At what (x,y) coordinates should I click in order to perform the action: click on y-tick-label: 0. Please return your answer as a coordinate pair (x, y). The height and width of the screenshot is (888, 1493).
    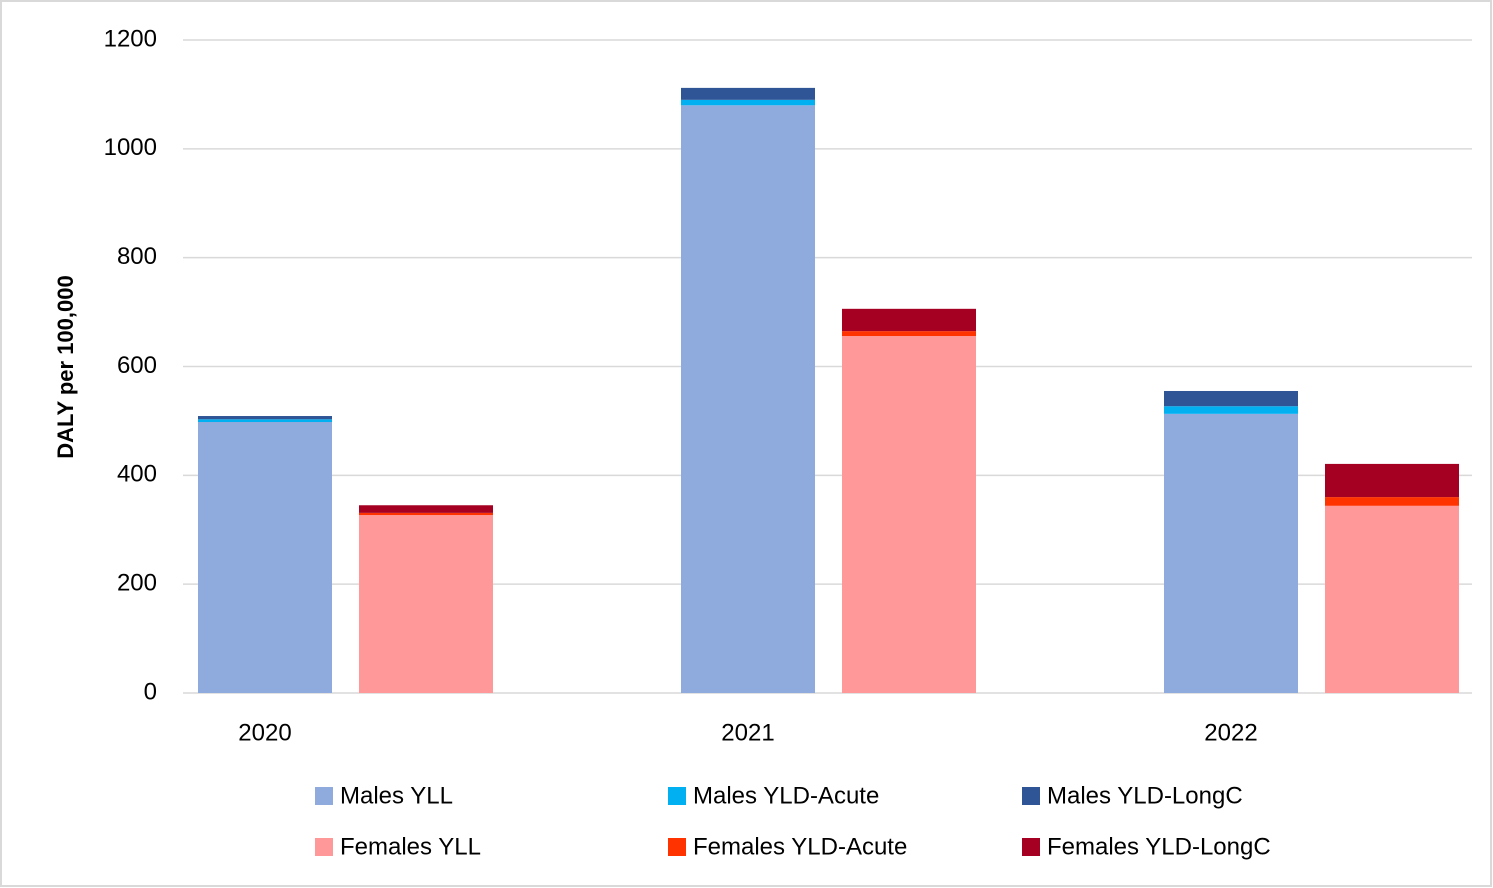
    Looking at the image, I should click on (150, 691).